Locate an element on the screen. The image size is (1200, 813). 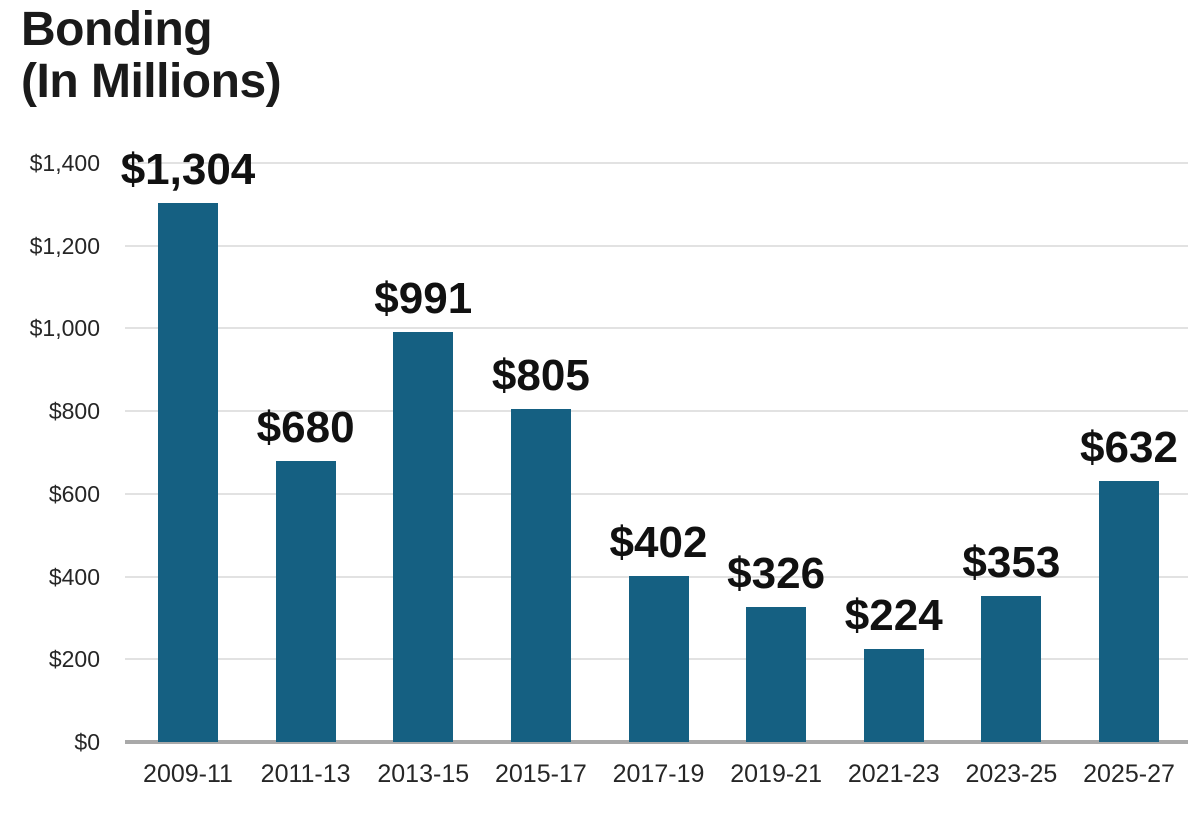
x-axis-tick-label: 2011-13 is located at coordinates (305, 774).